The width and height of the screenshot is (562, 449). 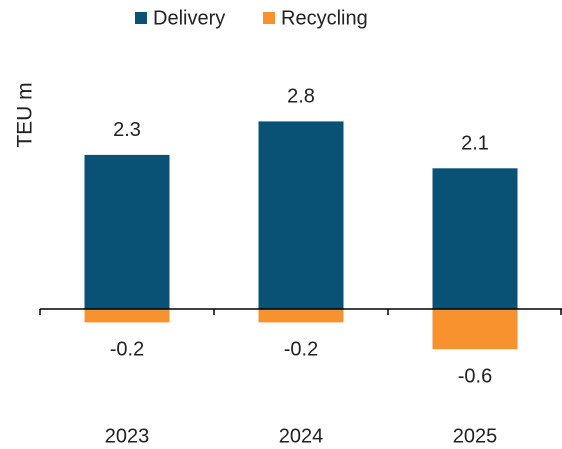 I want to click on value-label: 2.3, so click(x=127, y=130).